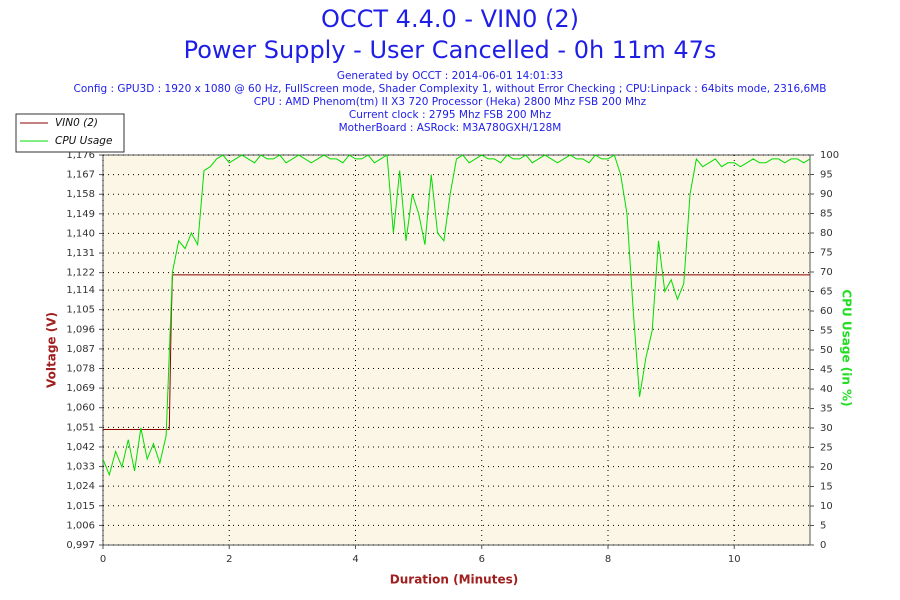  Describe the element at coordinates (83, 141) in the screenshot. I see `legend-label: CPU Usage` at that location.